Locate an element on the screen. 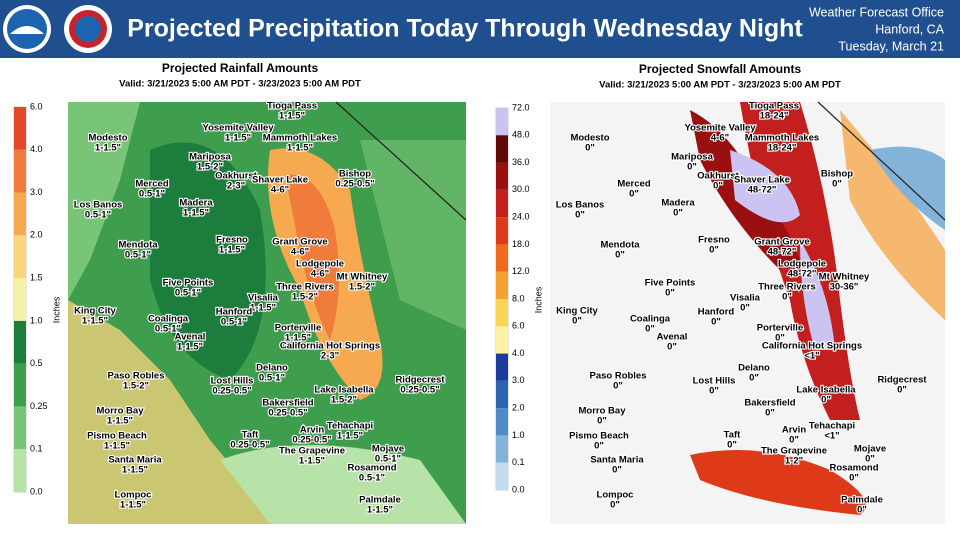 This screenshot has height=545, width=960. town-name: Five Points is located at coordinates (670, 283).